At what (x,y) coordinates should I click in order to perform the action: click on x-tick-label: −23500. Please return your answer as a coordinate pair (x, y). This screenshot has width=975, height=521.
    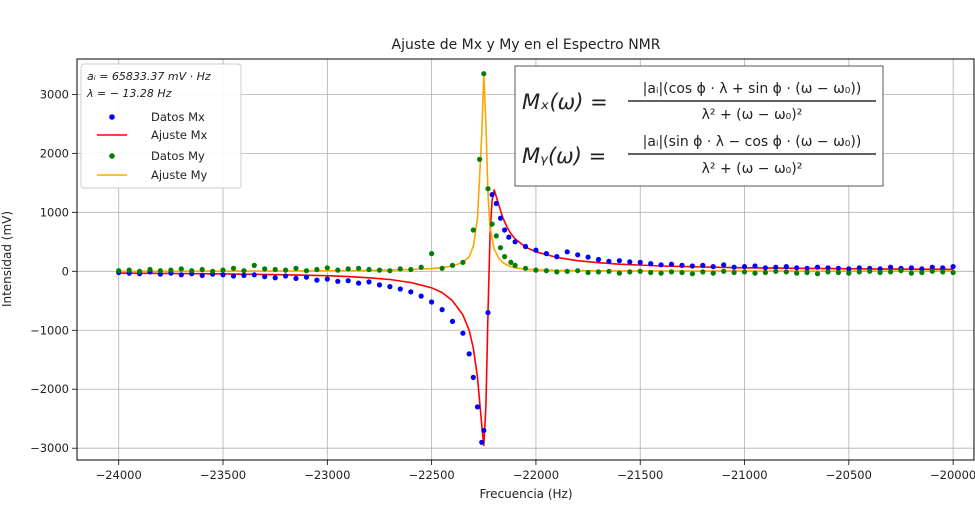
    Looking at the image, I should click on (223, 475).